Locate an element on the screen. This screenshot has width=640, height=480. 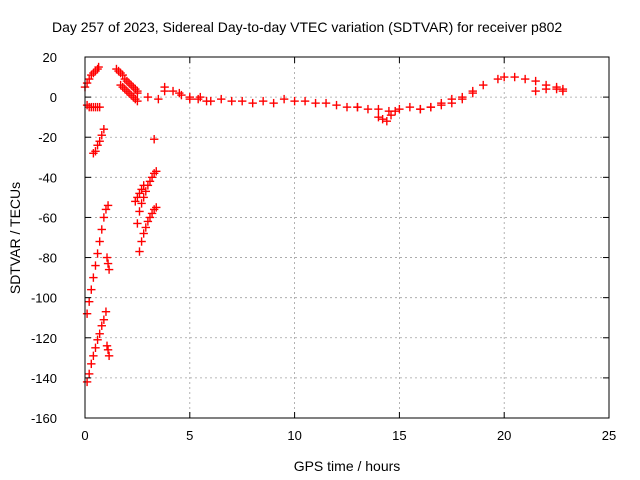
y-tick-label: -40 is located at coordinates (47, 177).